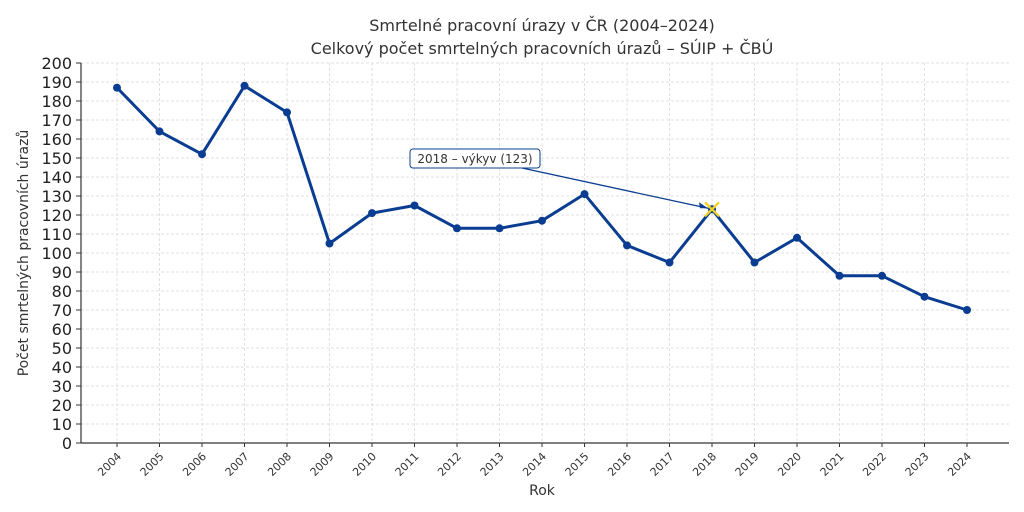 The image size is (1024, 512). Describe the element at coordinates (542, 491) in the screenshot. I see `x-axis-label: Rok` at that location.